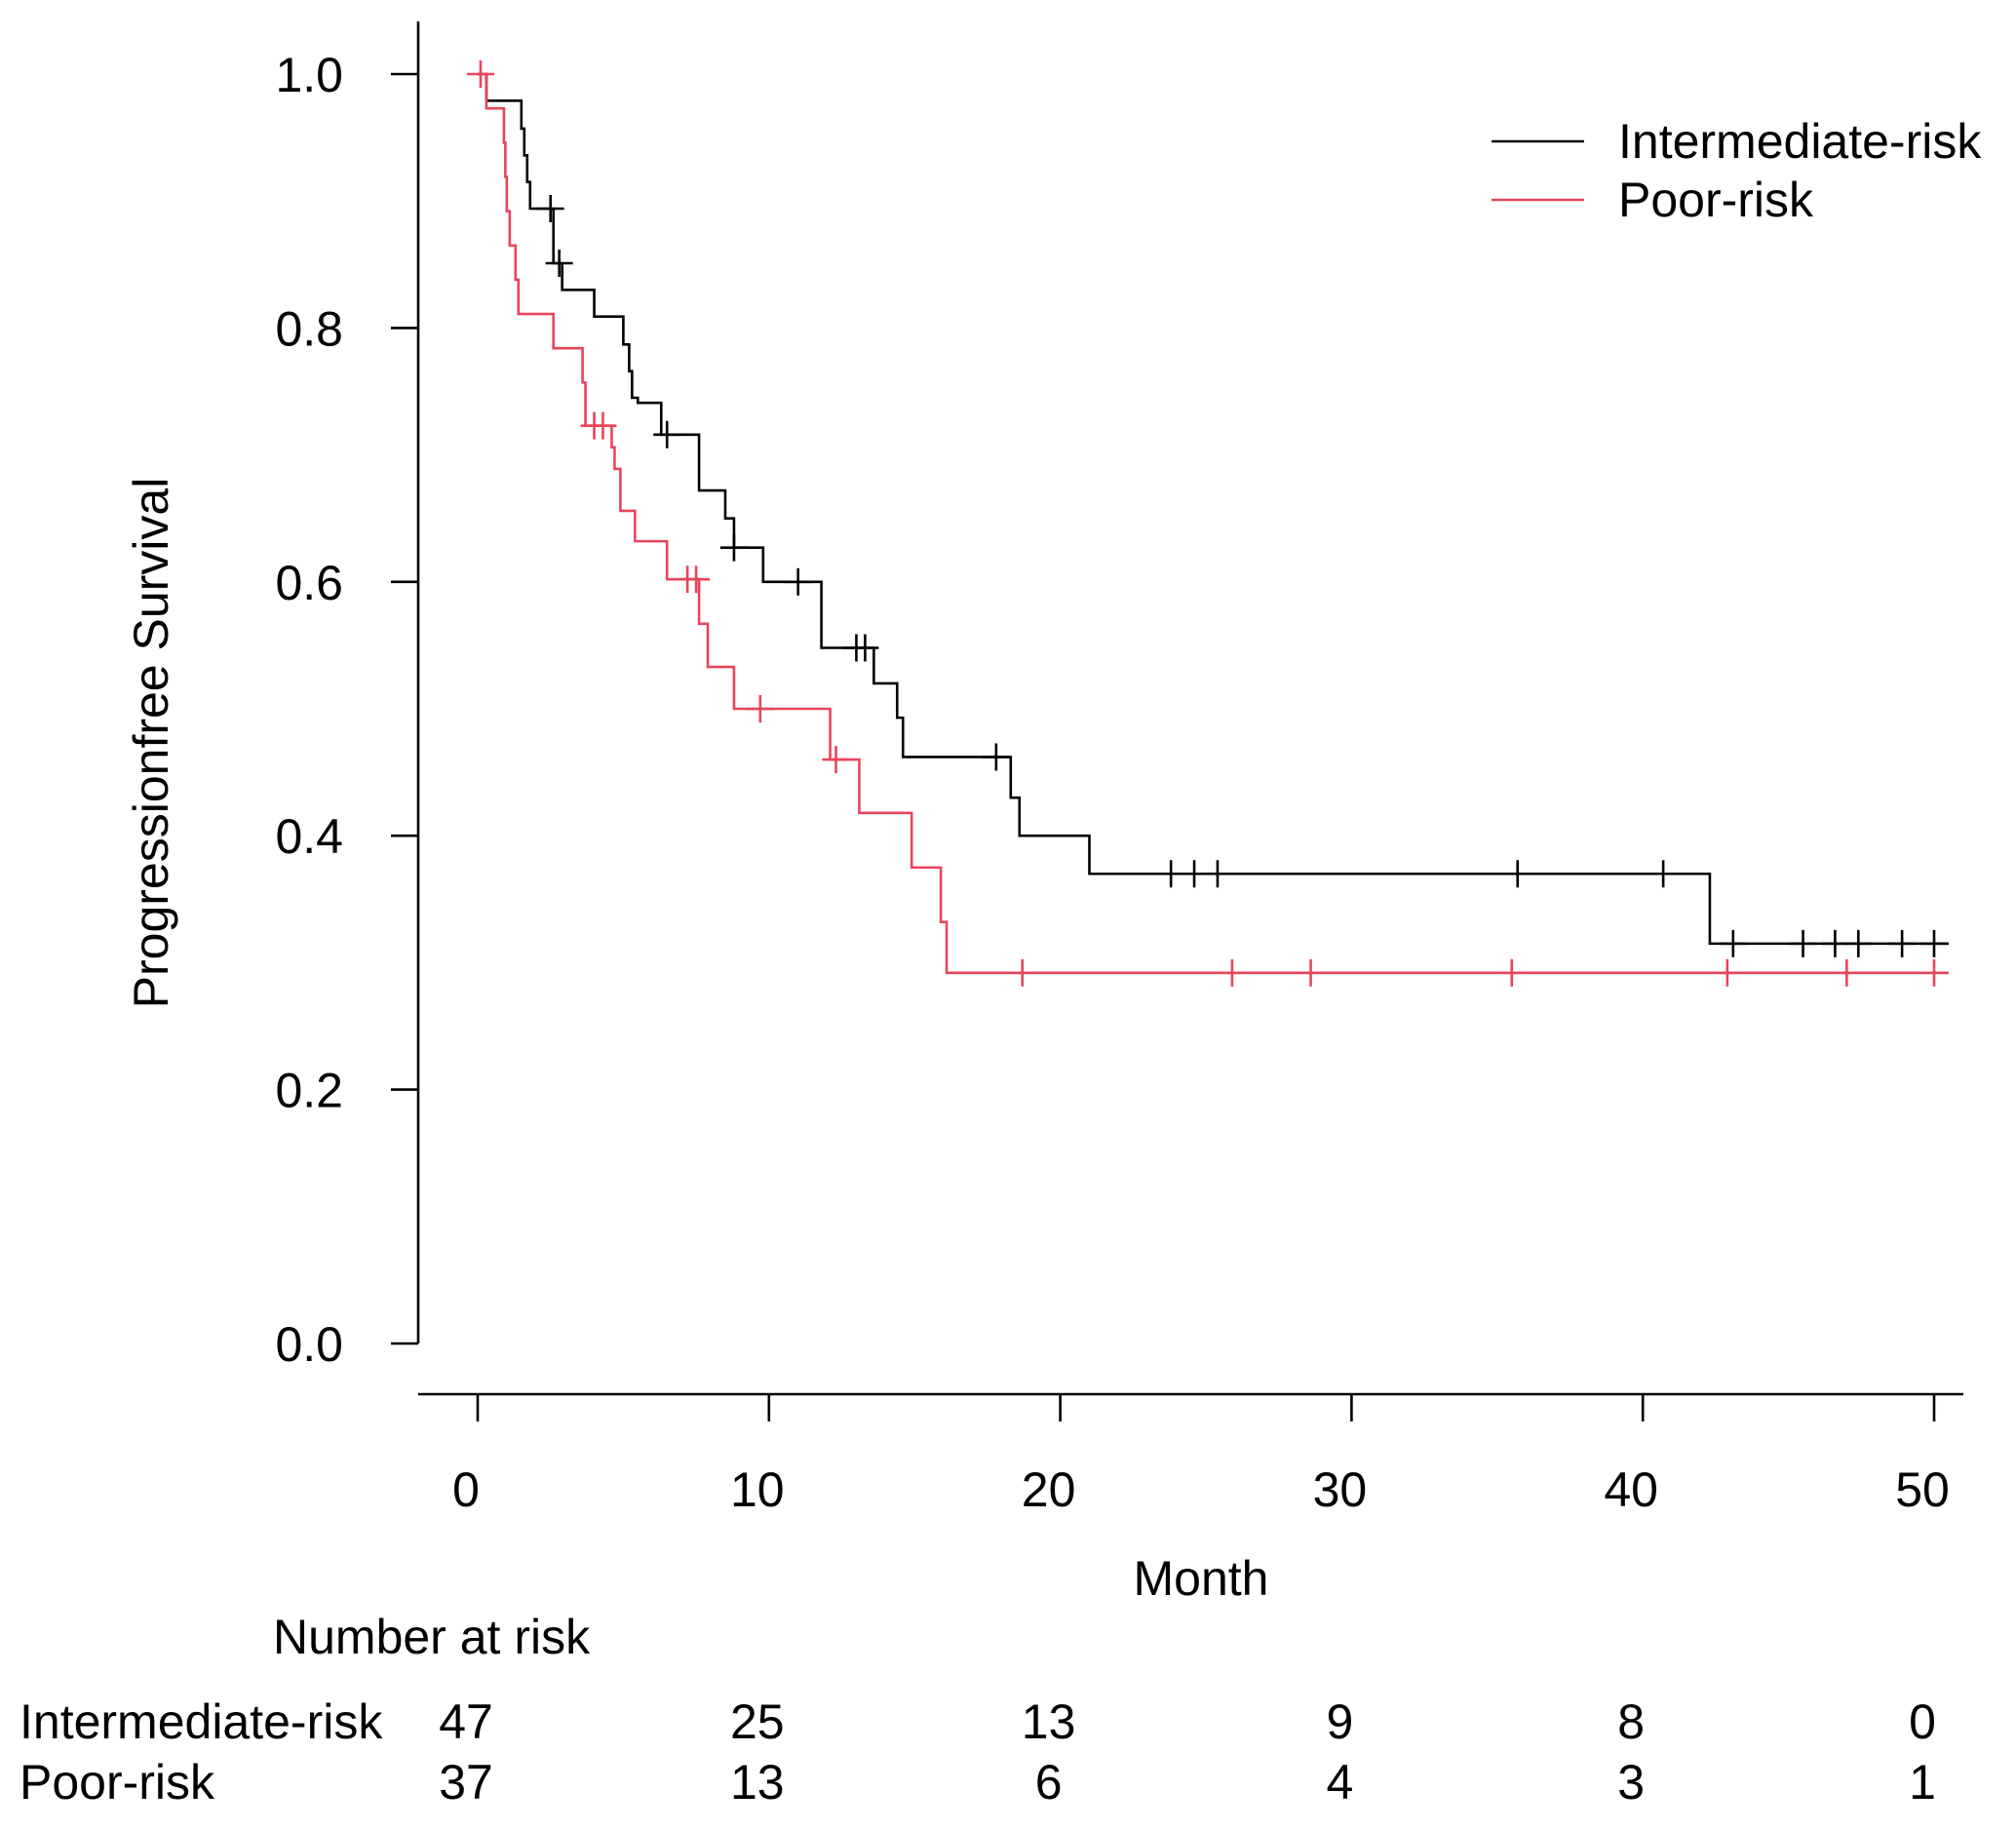 The image size is (2016, 1830). What do you see at coordinates (1049, 1722) in the screenshot?
I see `risk-value-intermediate-risk-20: 13` at bounding box center [1049, 1722].